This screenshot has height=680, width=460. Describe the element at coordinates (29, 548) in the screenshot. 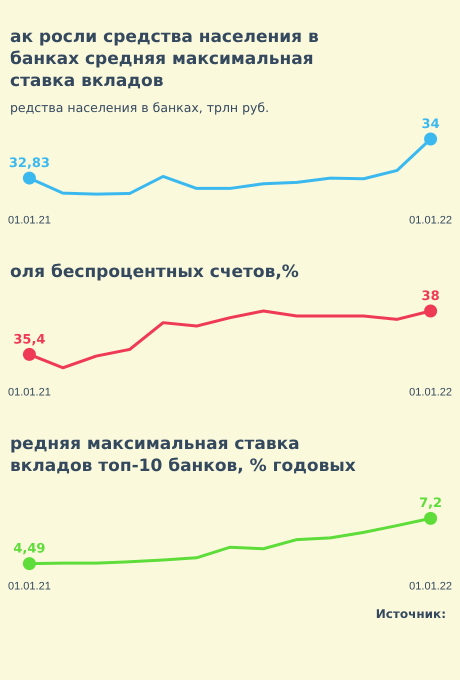

I see `data-label: 4,49` at that location.